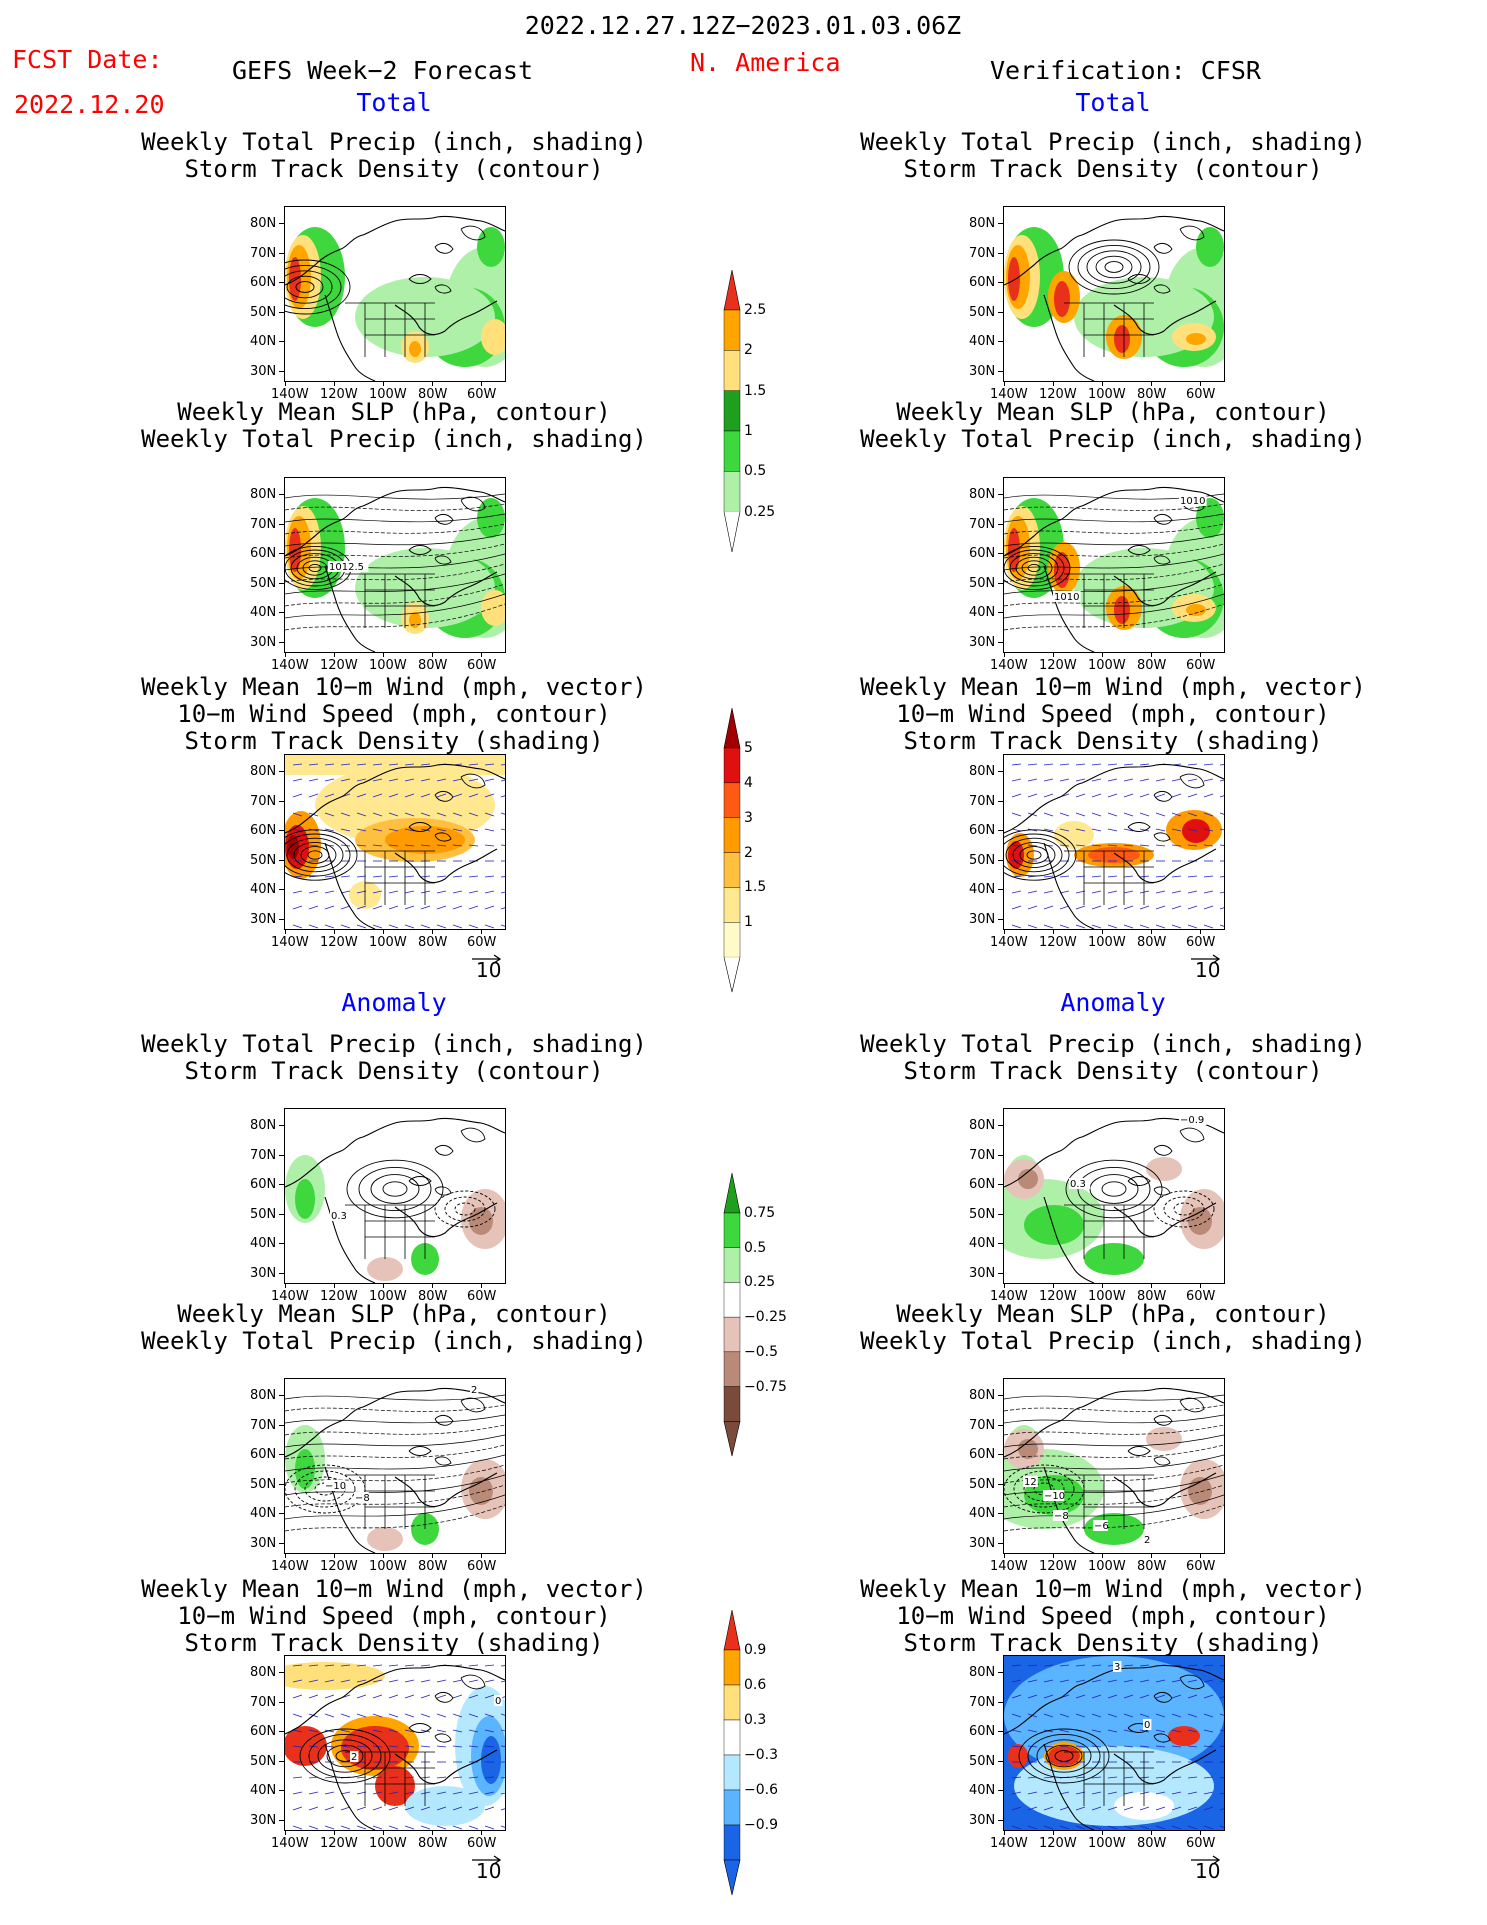 Image resolution: width=1487 pixels, height=1925 pixels. What do you see at coordinates (982, 371) in the screenshot?
I see `lat-tick-right-1: 30N` at bounding box center [982, 371].